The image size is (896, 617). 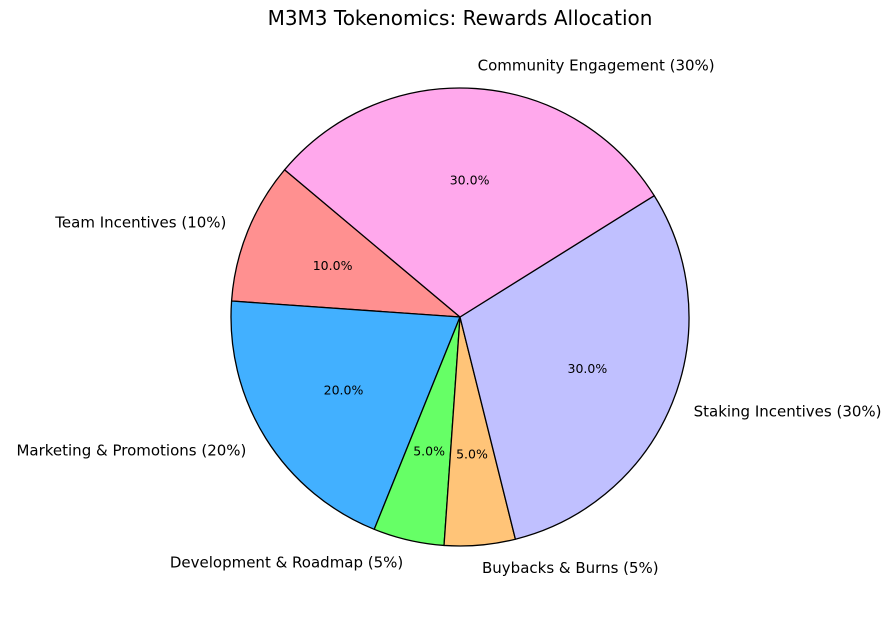 What do you see at coordinates (429, 450) in the screenshot?
I see `percent-label-2: 5.0%` at bounding box center [429, 450].